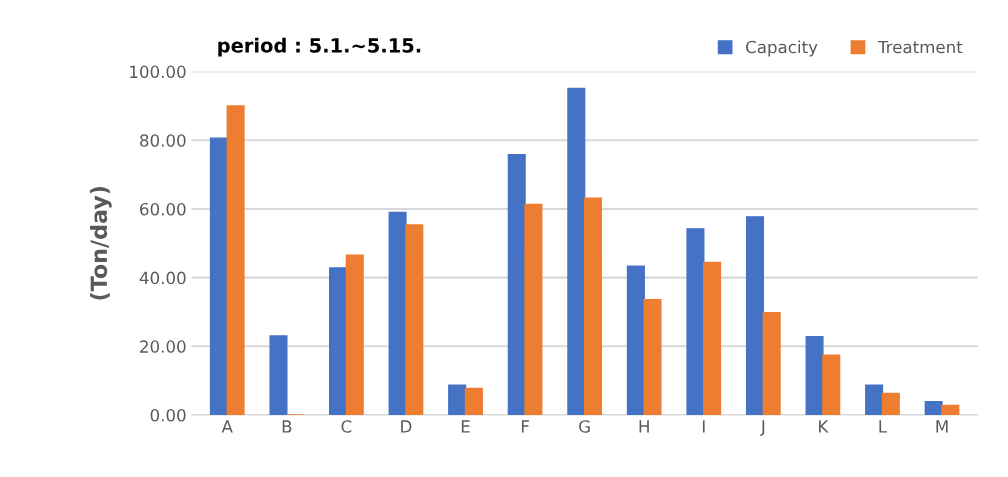  I want to click on x-tick-label: J, so click(762, 428).